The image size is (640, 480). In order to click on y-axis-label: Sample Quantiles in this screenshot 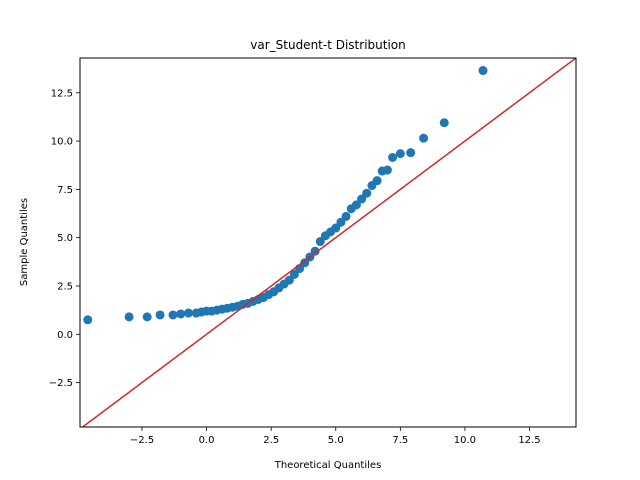, I will do `click(24, 242)`.